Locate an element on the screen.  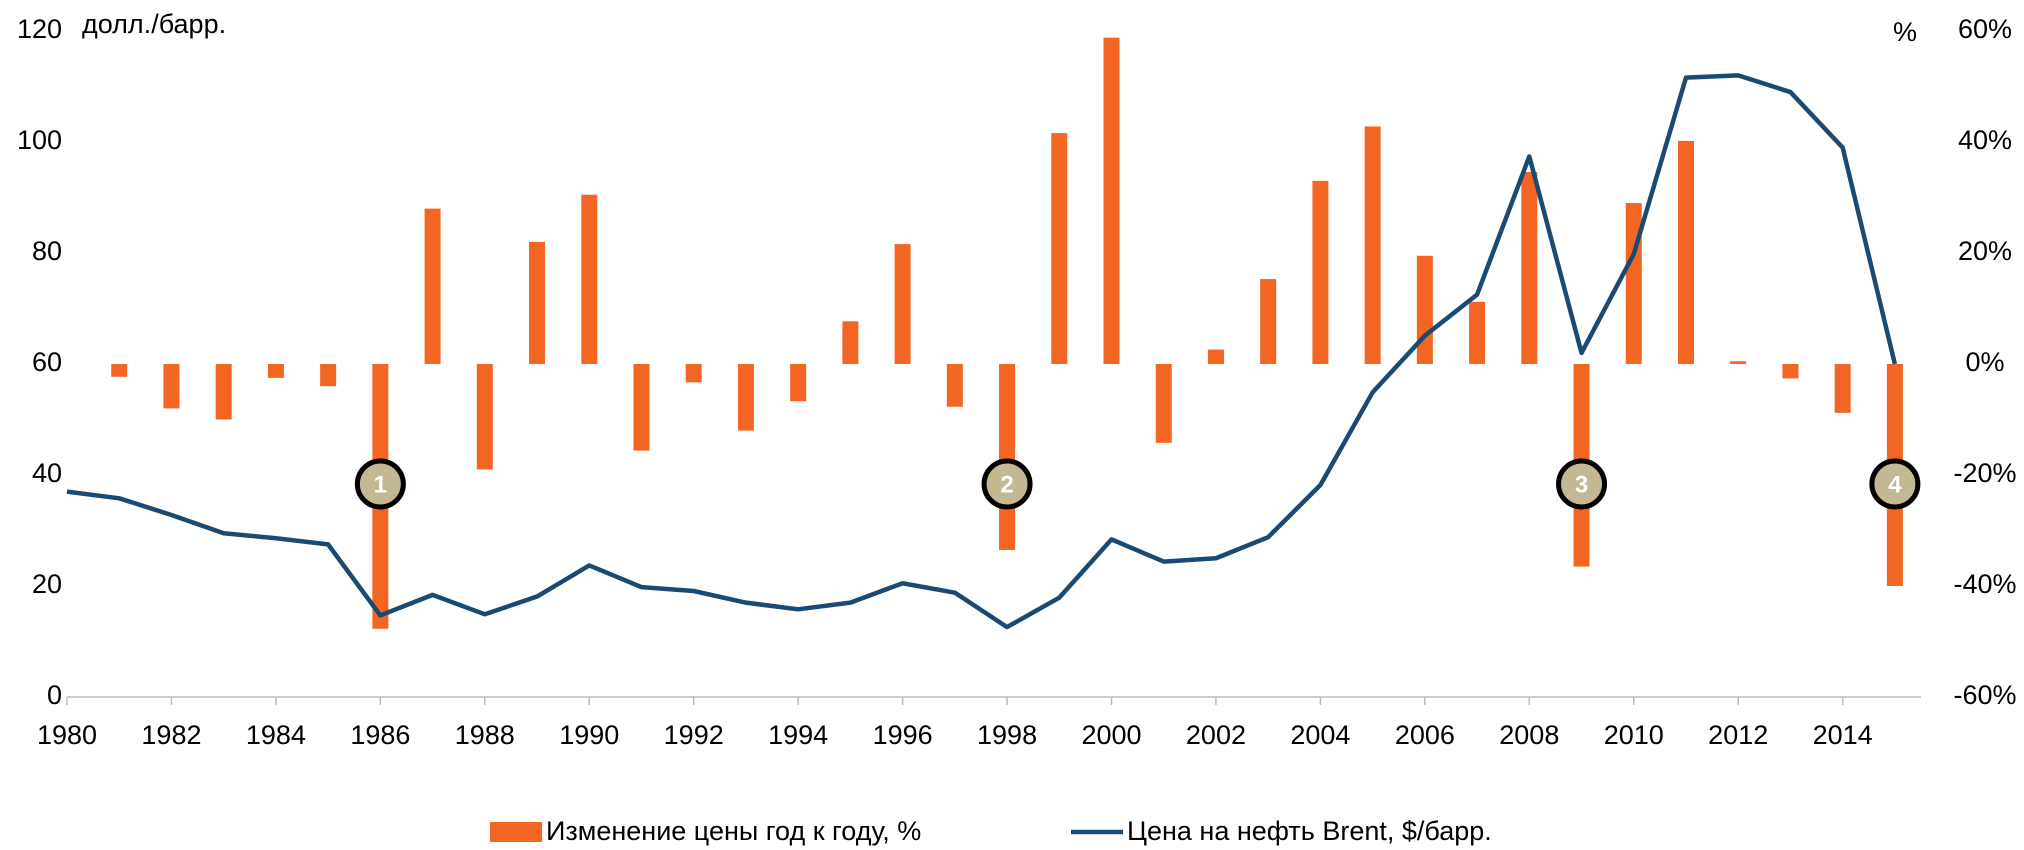
y-tick-label: 40 is located at coordinates (47, 473).